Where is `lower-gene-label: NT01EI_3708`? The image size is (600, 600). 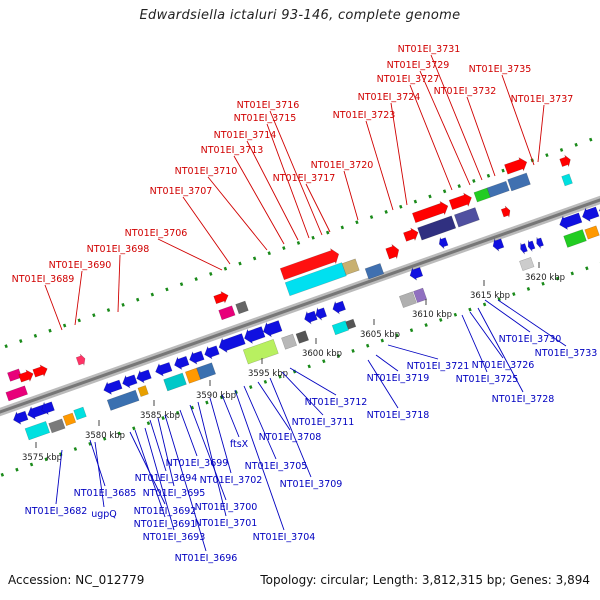 lower-gene-label: NT01EI_3708 is located at coordinates (290, 437).